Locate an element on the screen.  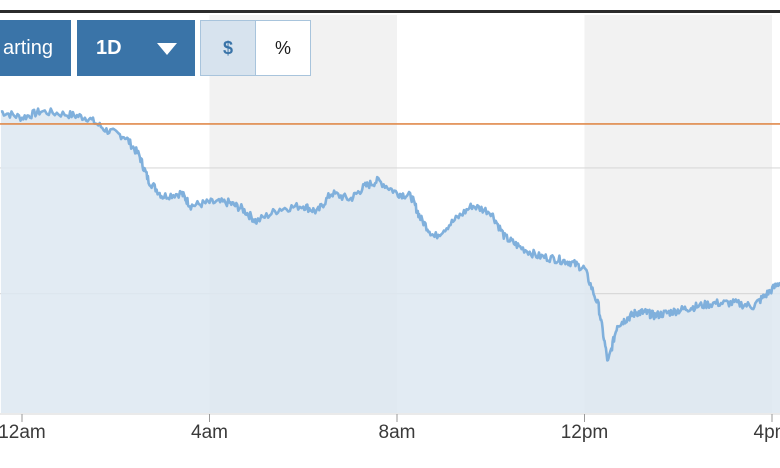
range-dropdown: 1D is located at coordinates (136, 48).